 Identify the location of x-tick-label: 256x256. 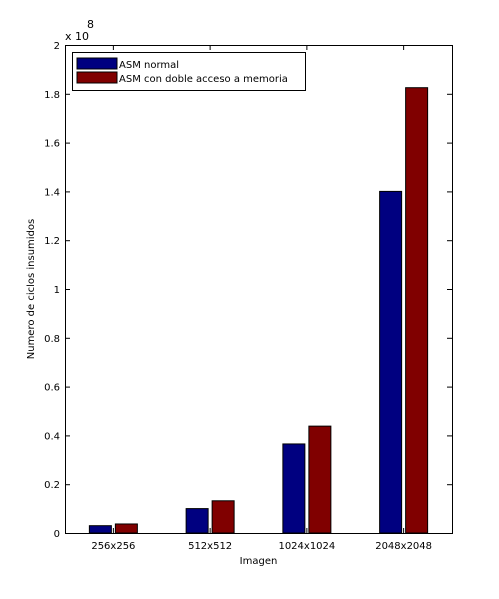
(113, 546).